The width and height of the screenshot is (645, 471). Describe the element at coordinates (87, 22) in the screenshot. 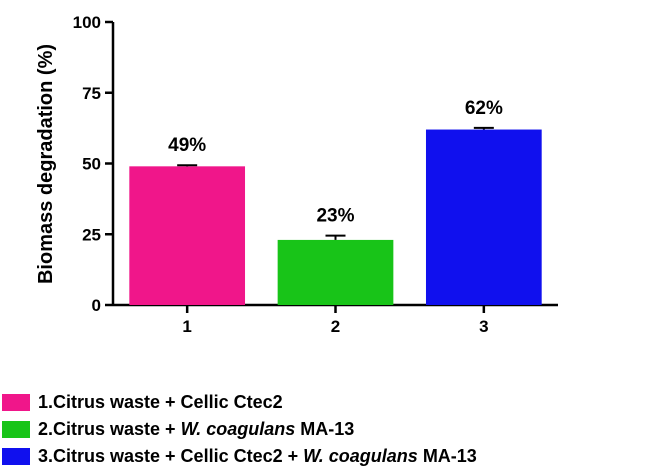

I see `y-tick-label: 100` at that location.